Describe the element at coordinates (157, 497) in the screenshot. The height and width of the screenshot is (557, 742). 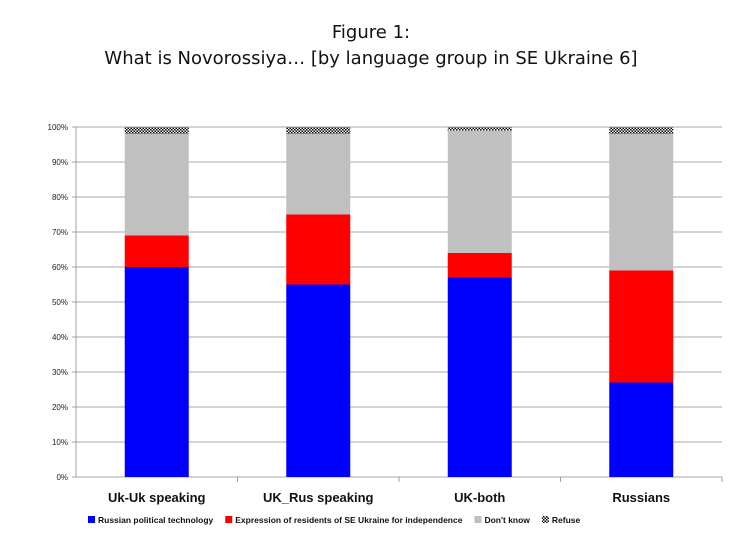
I see `x-tick-label: Uk-Uk speaking` at that location.